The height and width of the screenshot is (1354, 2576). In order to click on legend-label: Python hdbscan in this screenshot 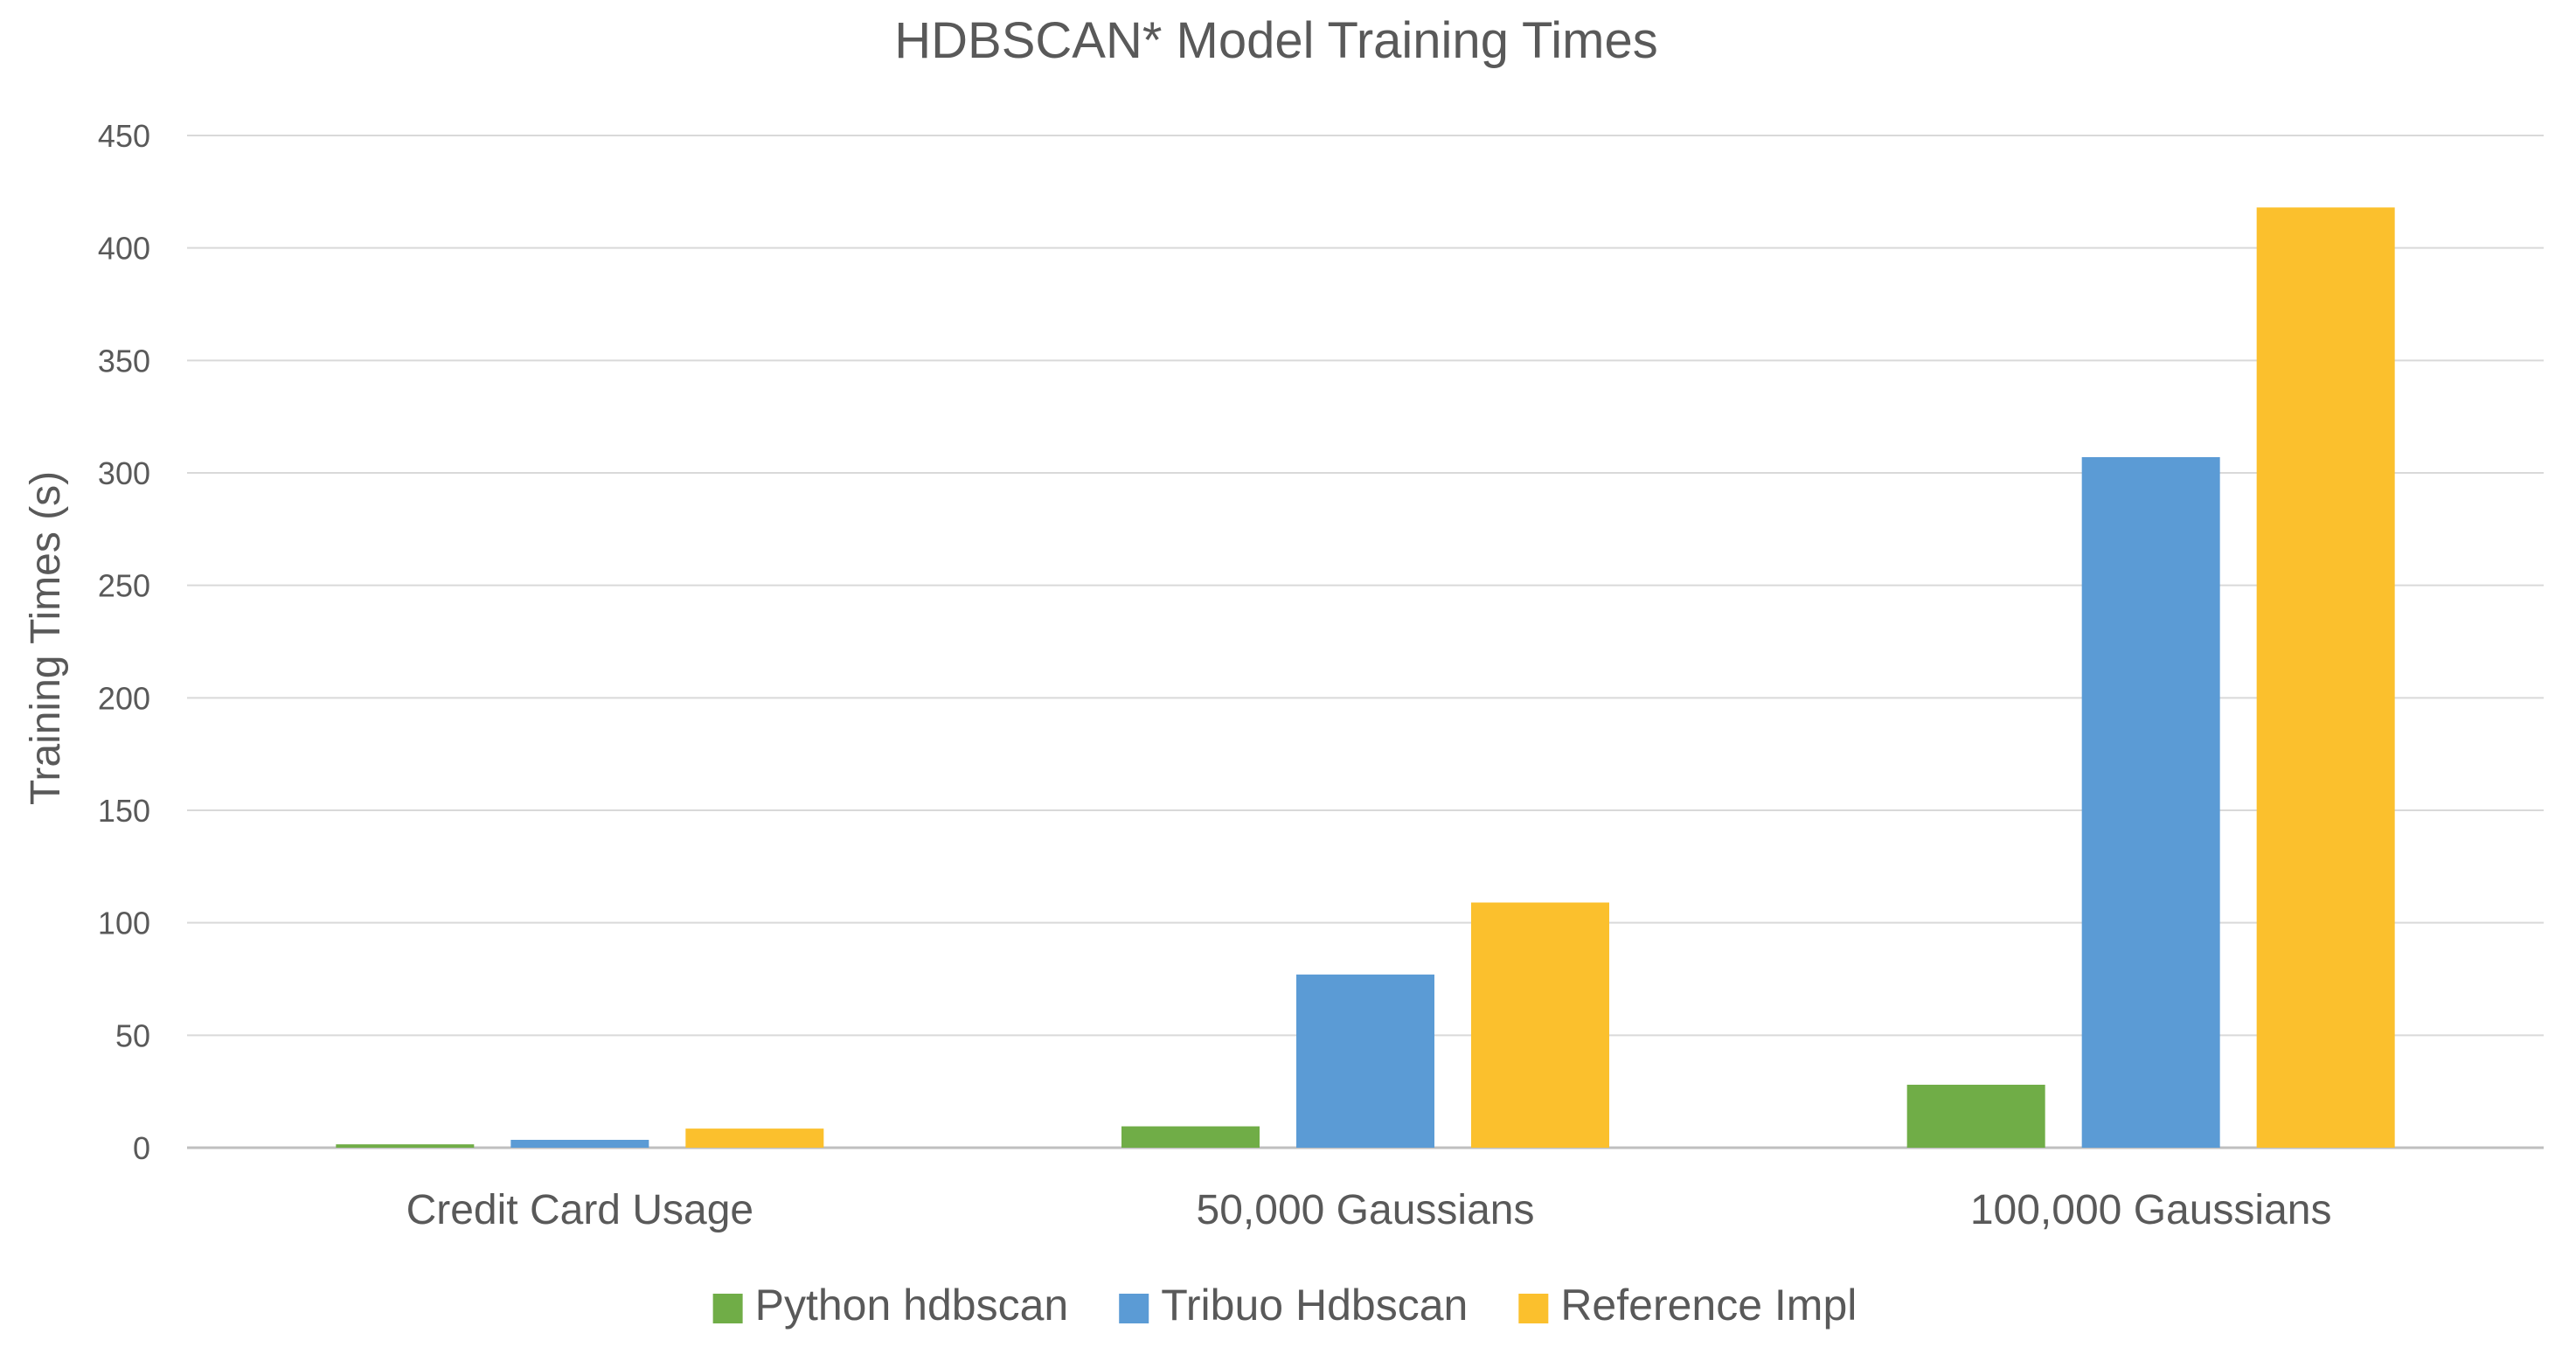, I will do `click(912, 1305)`.